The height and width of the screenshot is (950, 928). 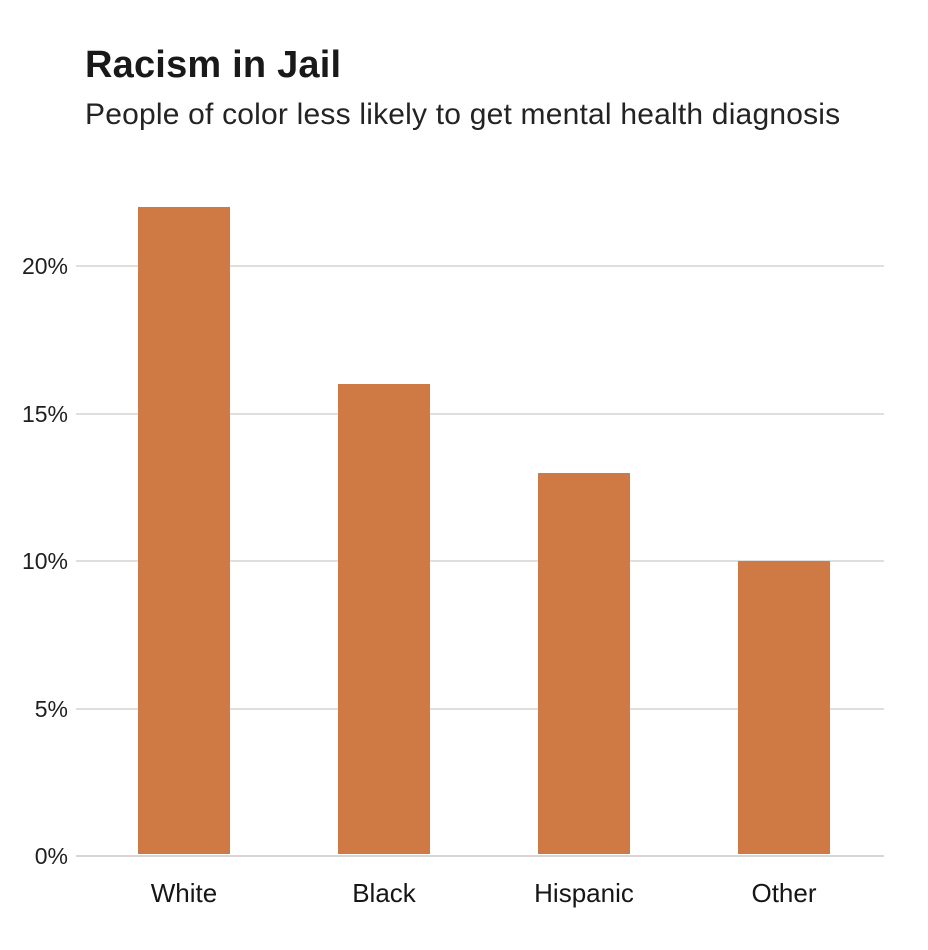 What do you see at coordinates (51, 708) in the screenshot?
I see `y-tick-label-5pct: 5%` at bounding box center [51, 708].